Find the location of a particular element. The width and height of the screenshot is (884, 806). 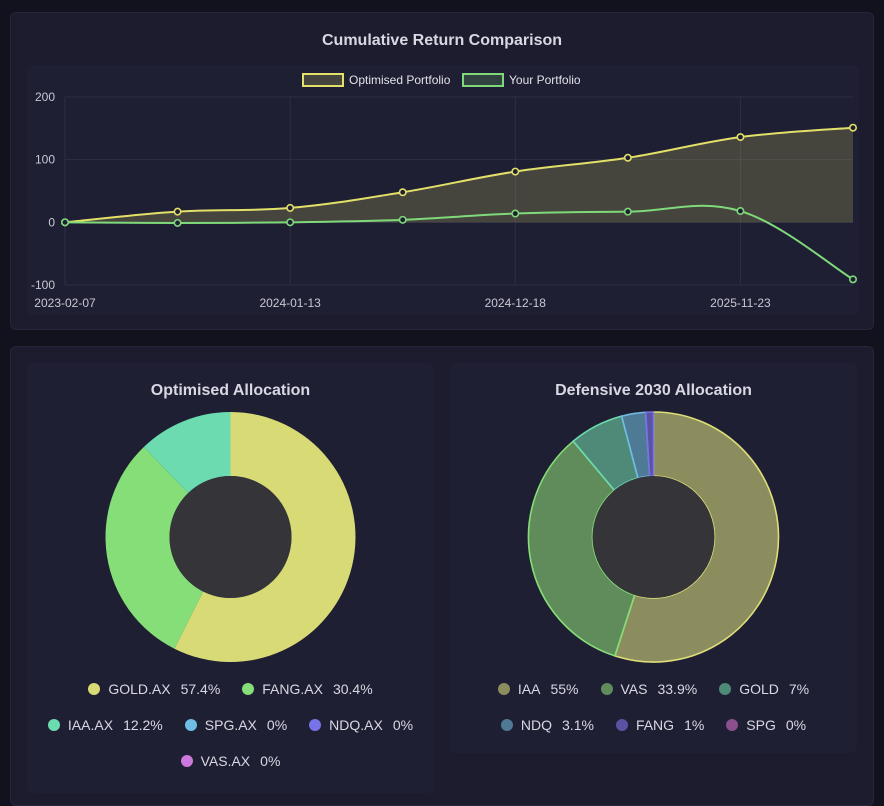

legend-item: NDQ 3.1% is located at coordinates (547, 725).